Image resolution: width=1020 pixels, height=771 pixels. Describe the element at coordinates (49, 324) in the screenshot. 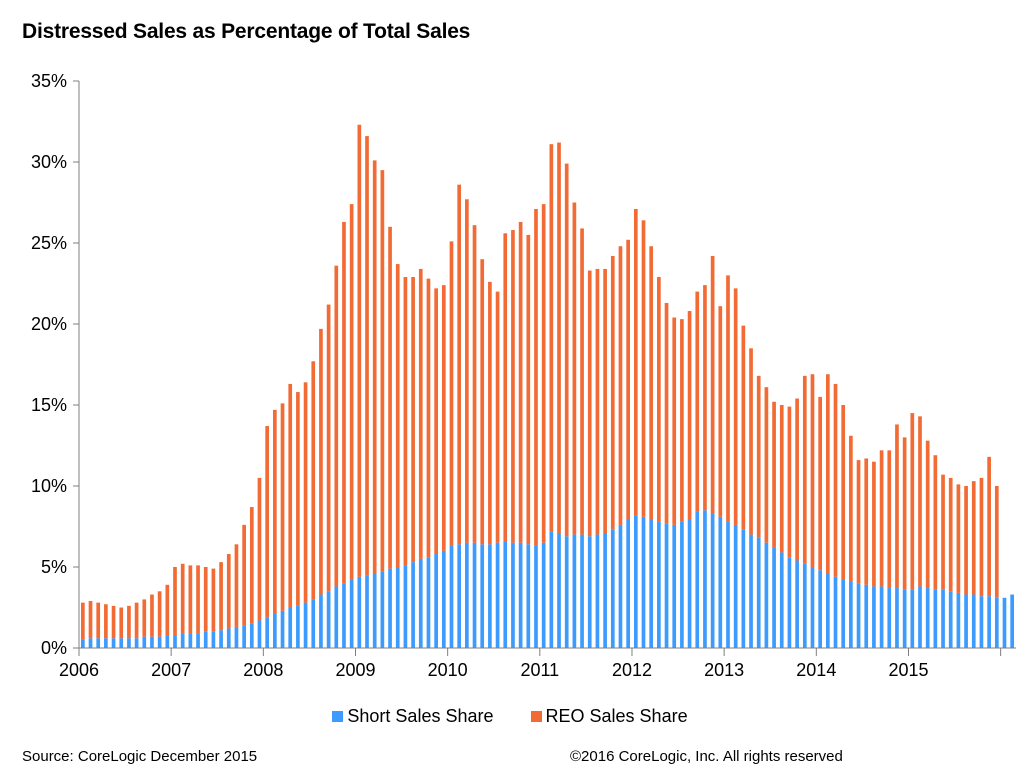

I see `y-tick-label: 20%` at that location.